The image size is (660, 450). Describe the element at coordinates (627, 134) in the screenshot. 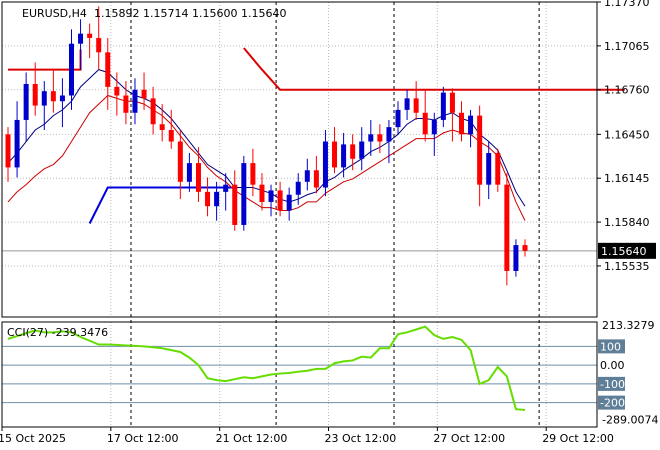

I see `y-tick-label: 1.16450` at that location.